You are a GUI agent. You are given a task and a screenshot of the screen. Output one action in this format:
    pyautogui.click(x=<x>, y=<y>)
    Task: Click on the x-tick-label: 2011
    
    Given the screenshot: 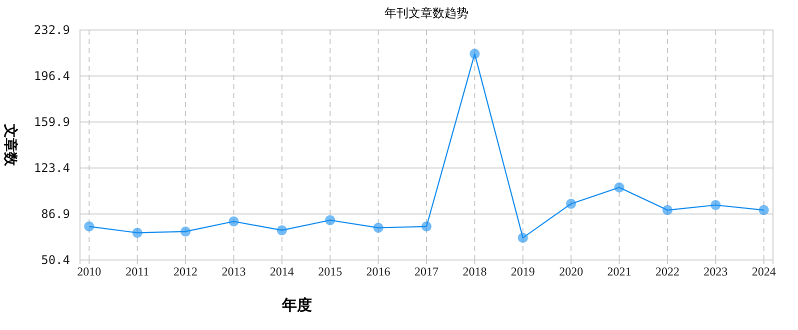 What is the action you would take?
    pyautogui.click(x=138, y=271)
    